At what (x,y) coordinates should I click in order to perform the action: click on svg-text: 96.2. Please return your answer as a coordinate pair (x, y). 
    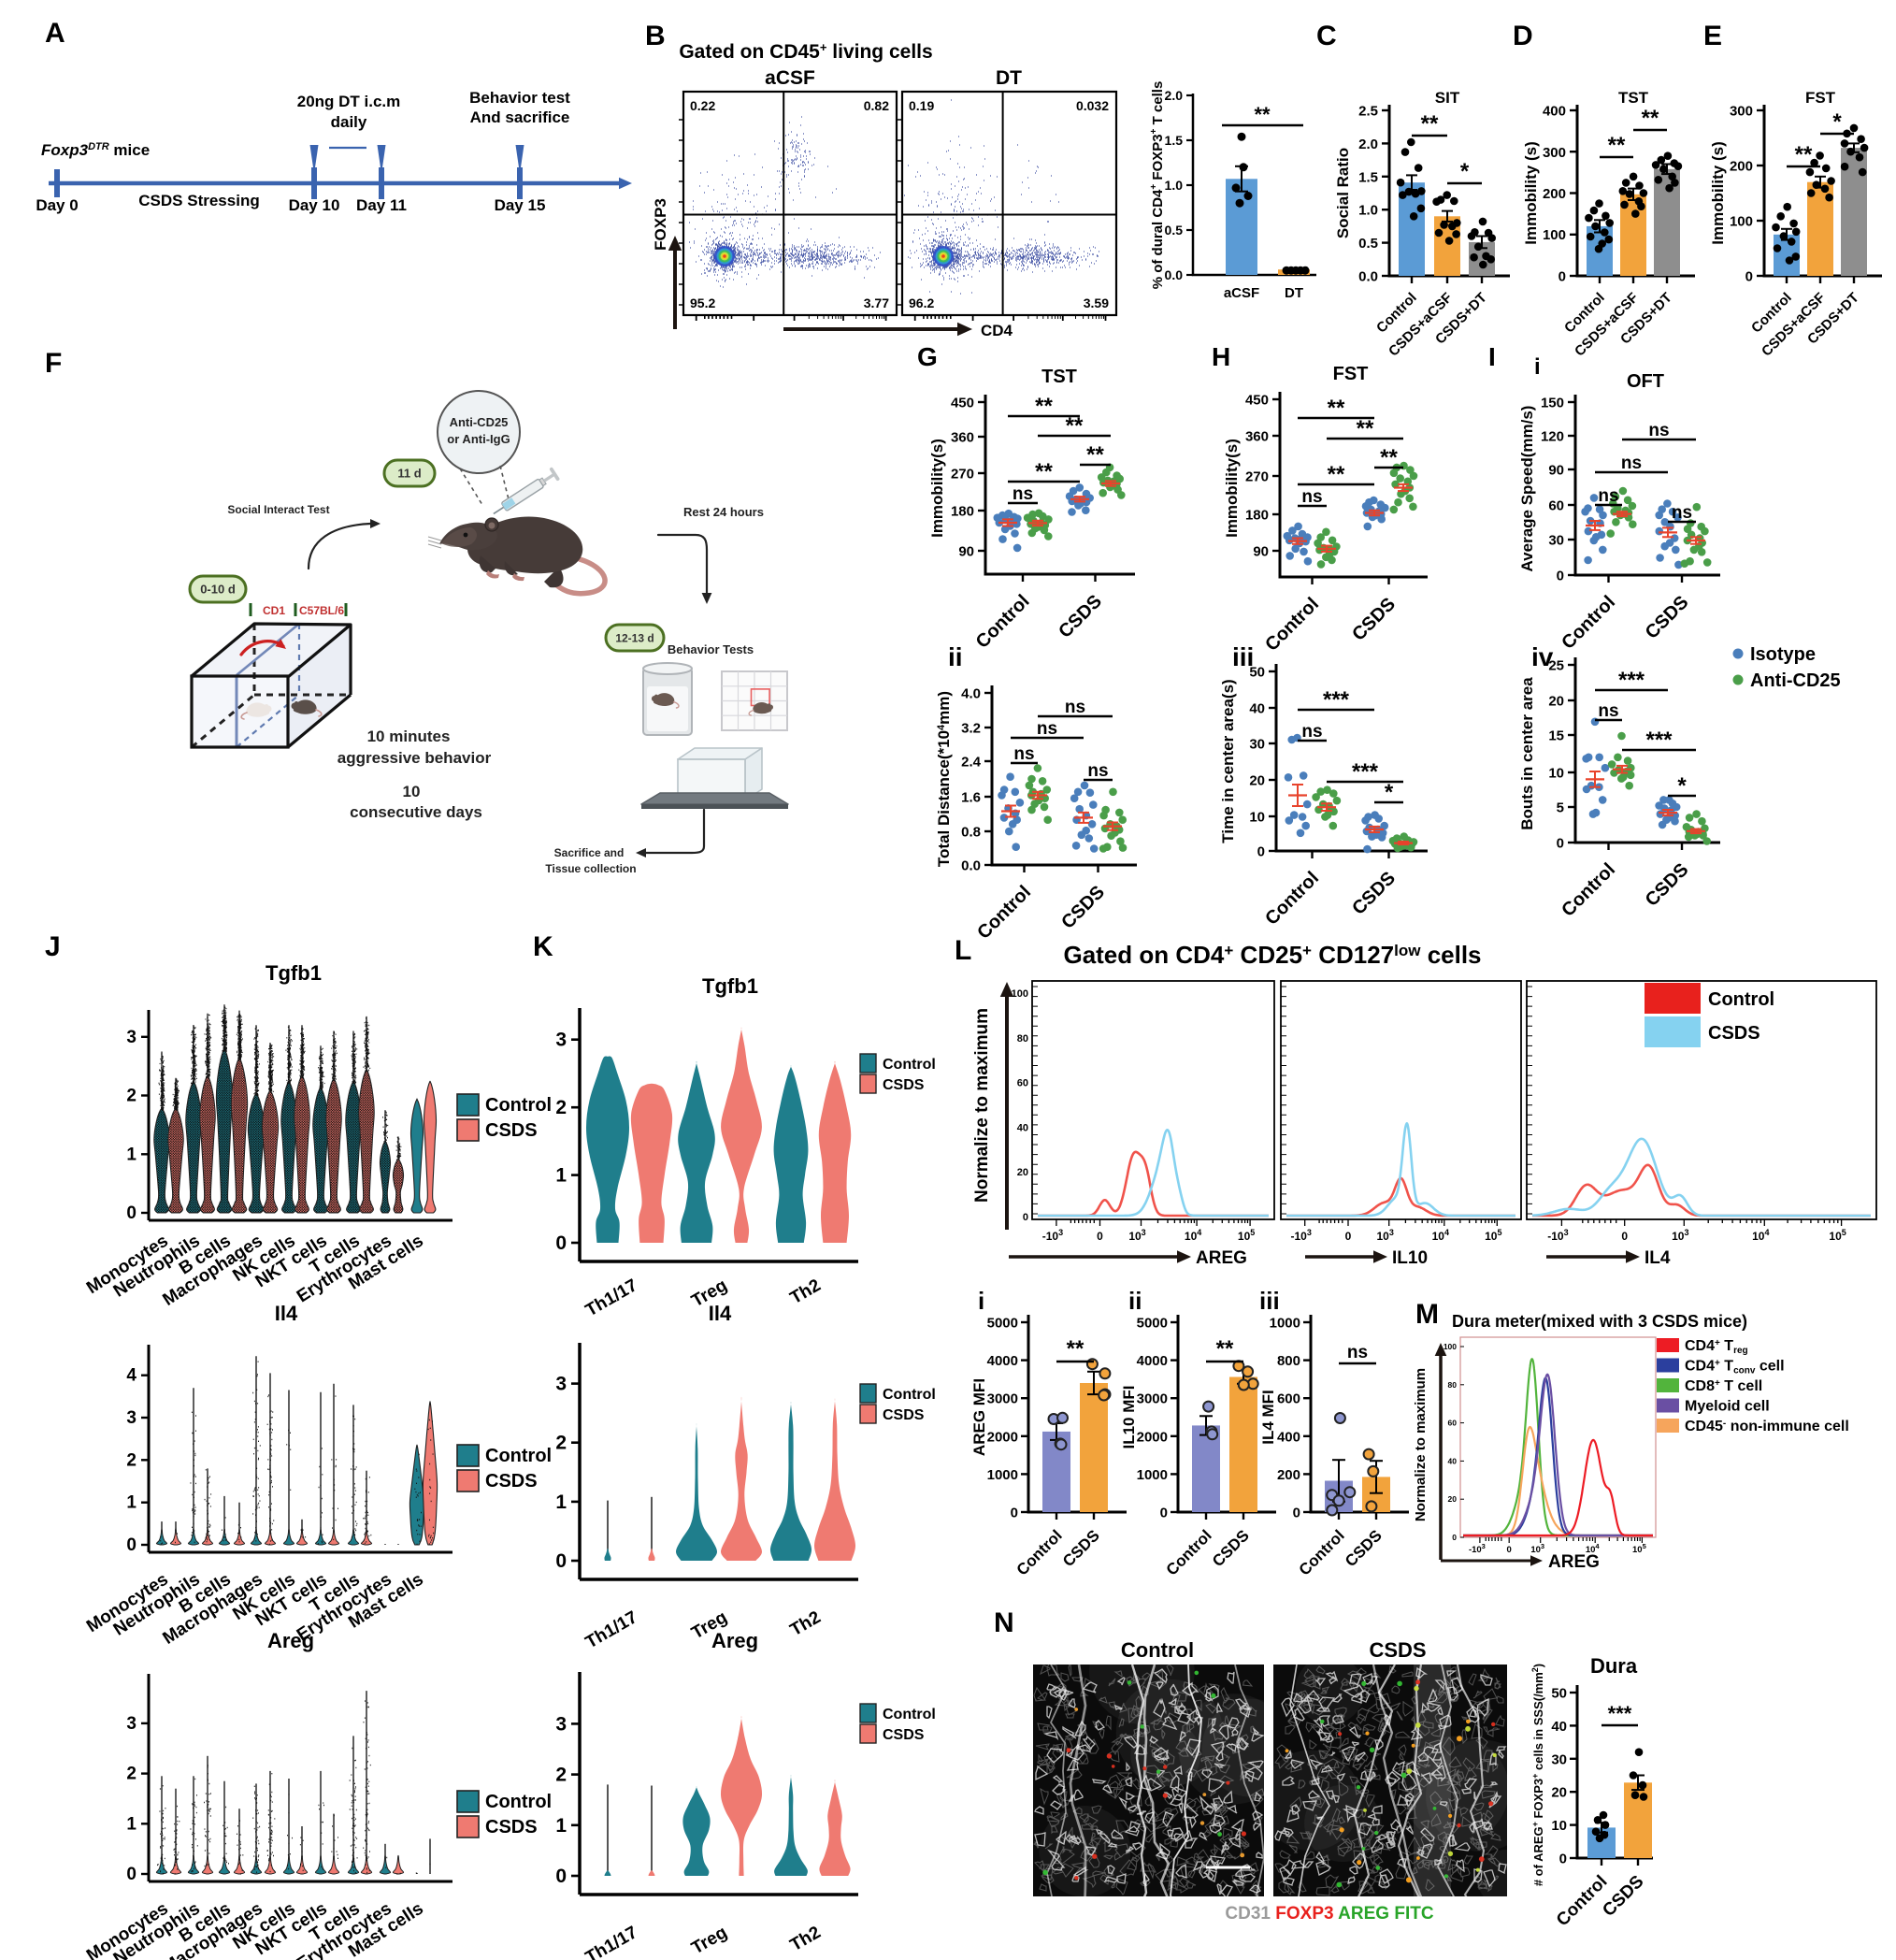
    Looking at the image, I should click on (921, 302).